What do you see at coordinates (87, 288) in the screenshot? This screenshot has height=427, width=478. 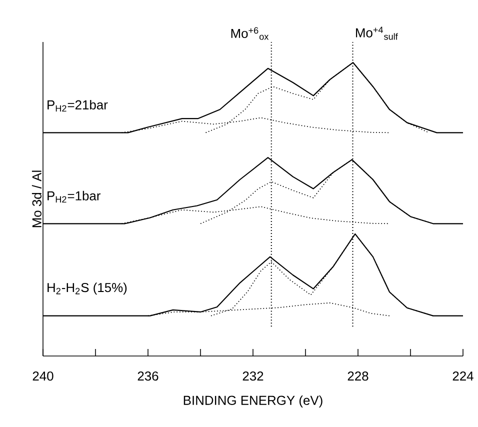 I see `series-label: H$_{2}$-H$_{2}$S (15%)` at bounding box center [87, 288].